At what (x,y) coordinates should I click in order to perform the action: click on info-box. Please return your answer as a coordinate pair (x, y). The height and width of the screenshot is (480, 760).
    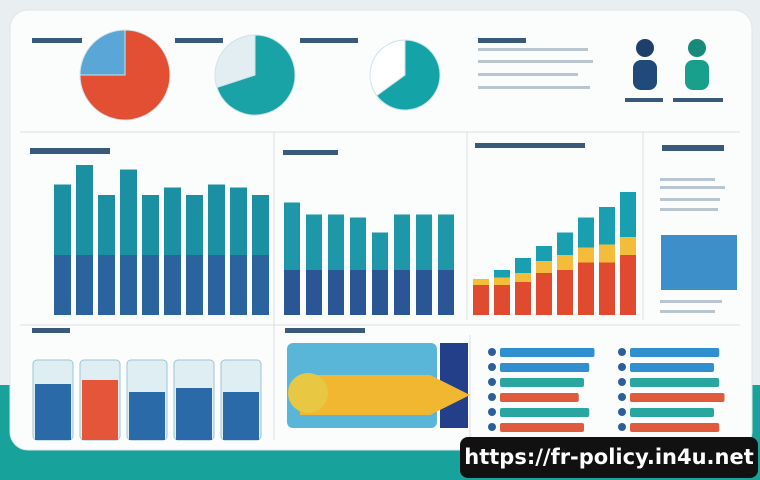
    Looking at the image, I should click on (699, 262).